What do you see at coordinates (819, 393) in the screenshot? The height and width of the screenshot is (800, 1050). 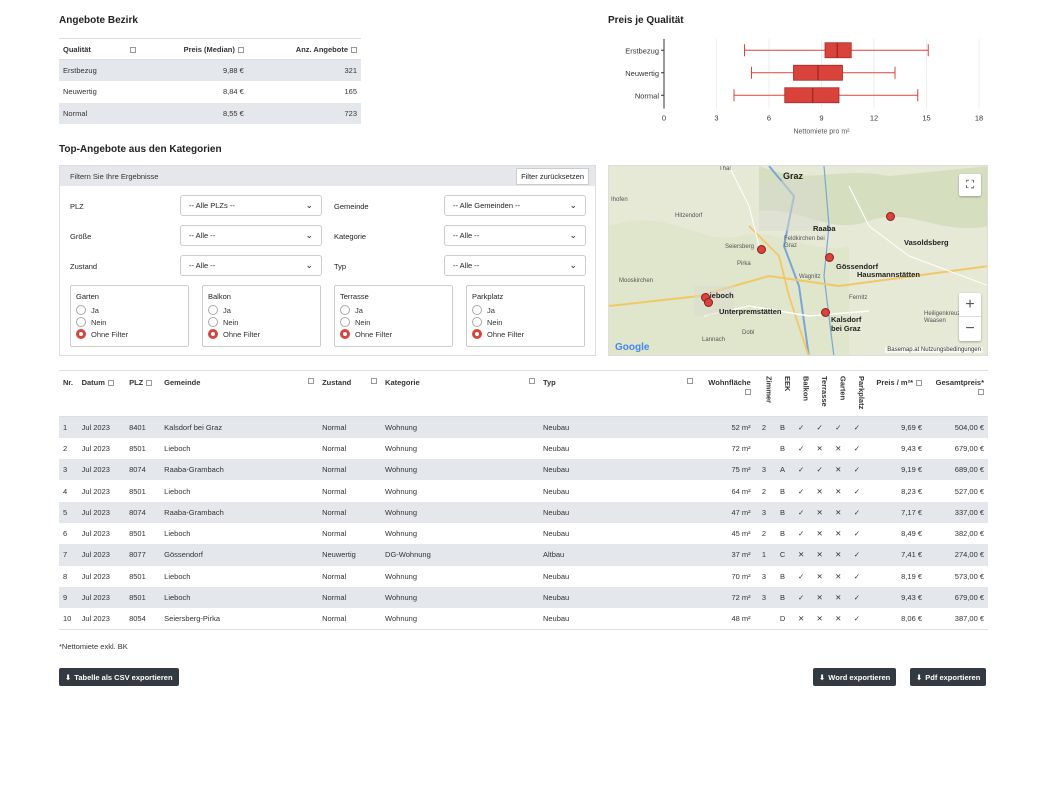 I see `column-header: Terrasse` at bounding box center [819, 393].